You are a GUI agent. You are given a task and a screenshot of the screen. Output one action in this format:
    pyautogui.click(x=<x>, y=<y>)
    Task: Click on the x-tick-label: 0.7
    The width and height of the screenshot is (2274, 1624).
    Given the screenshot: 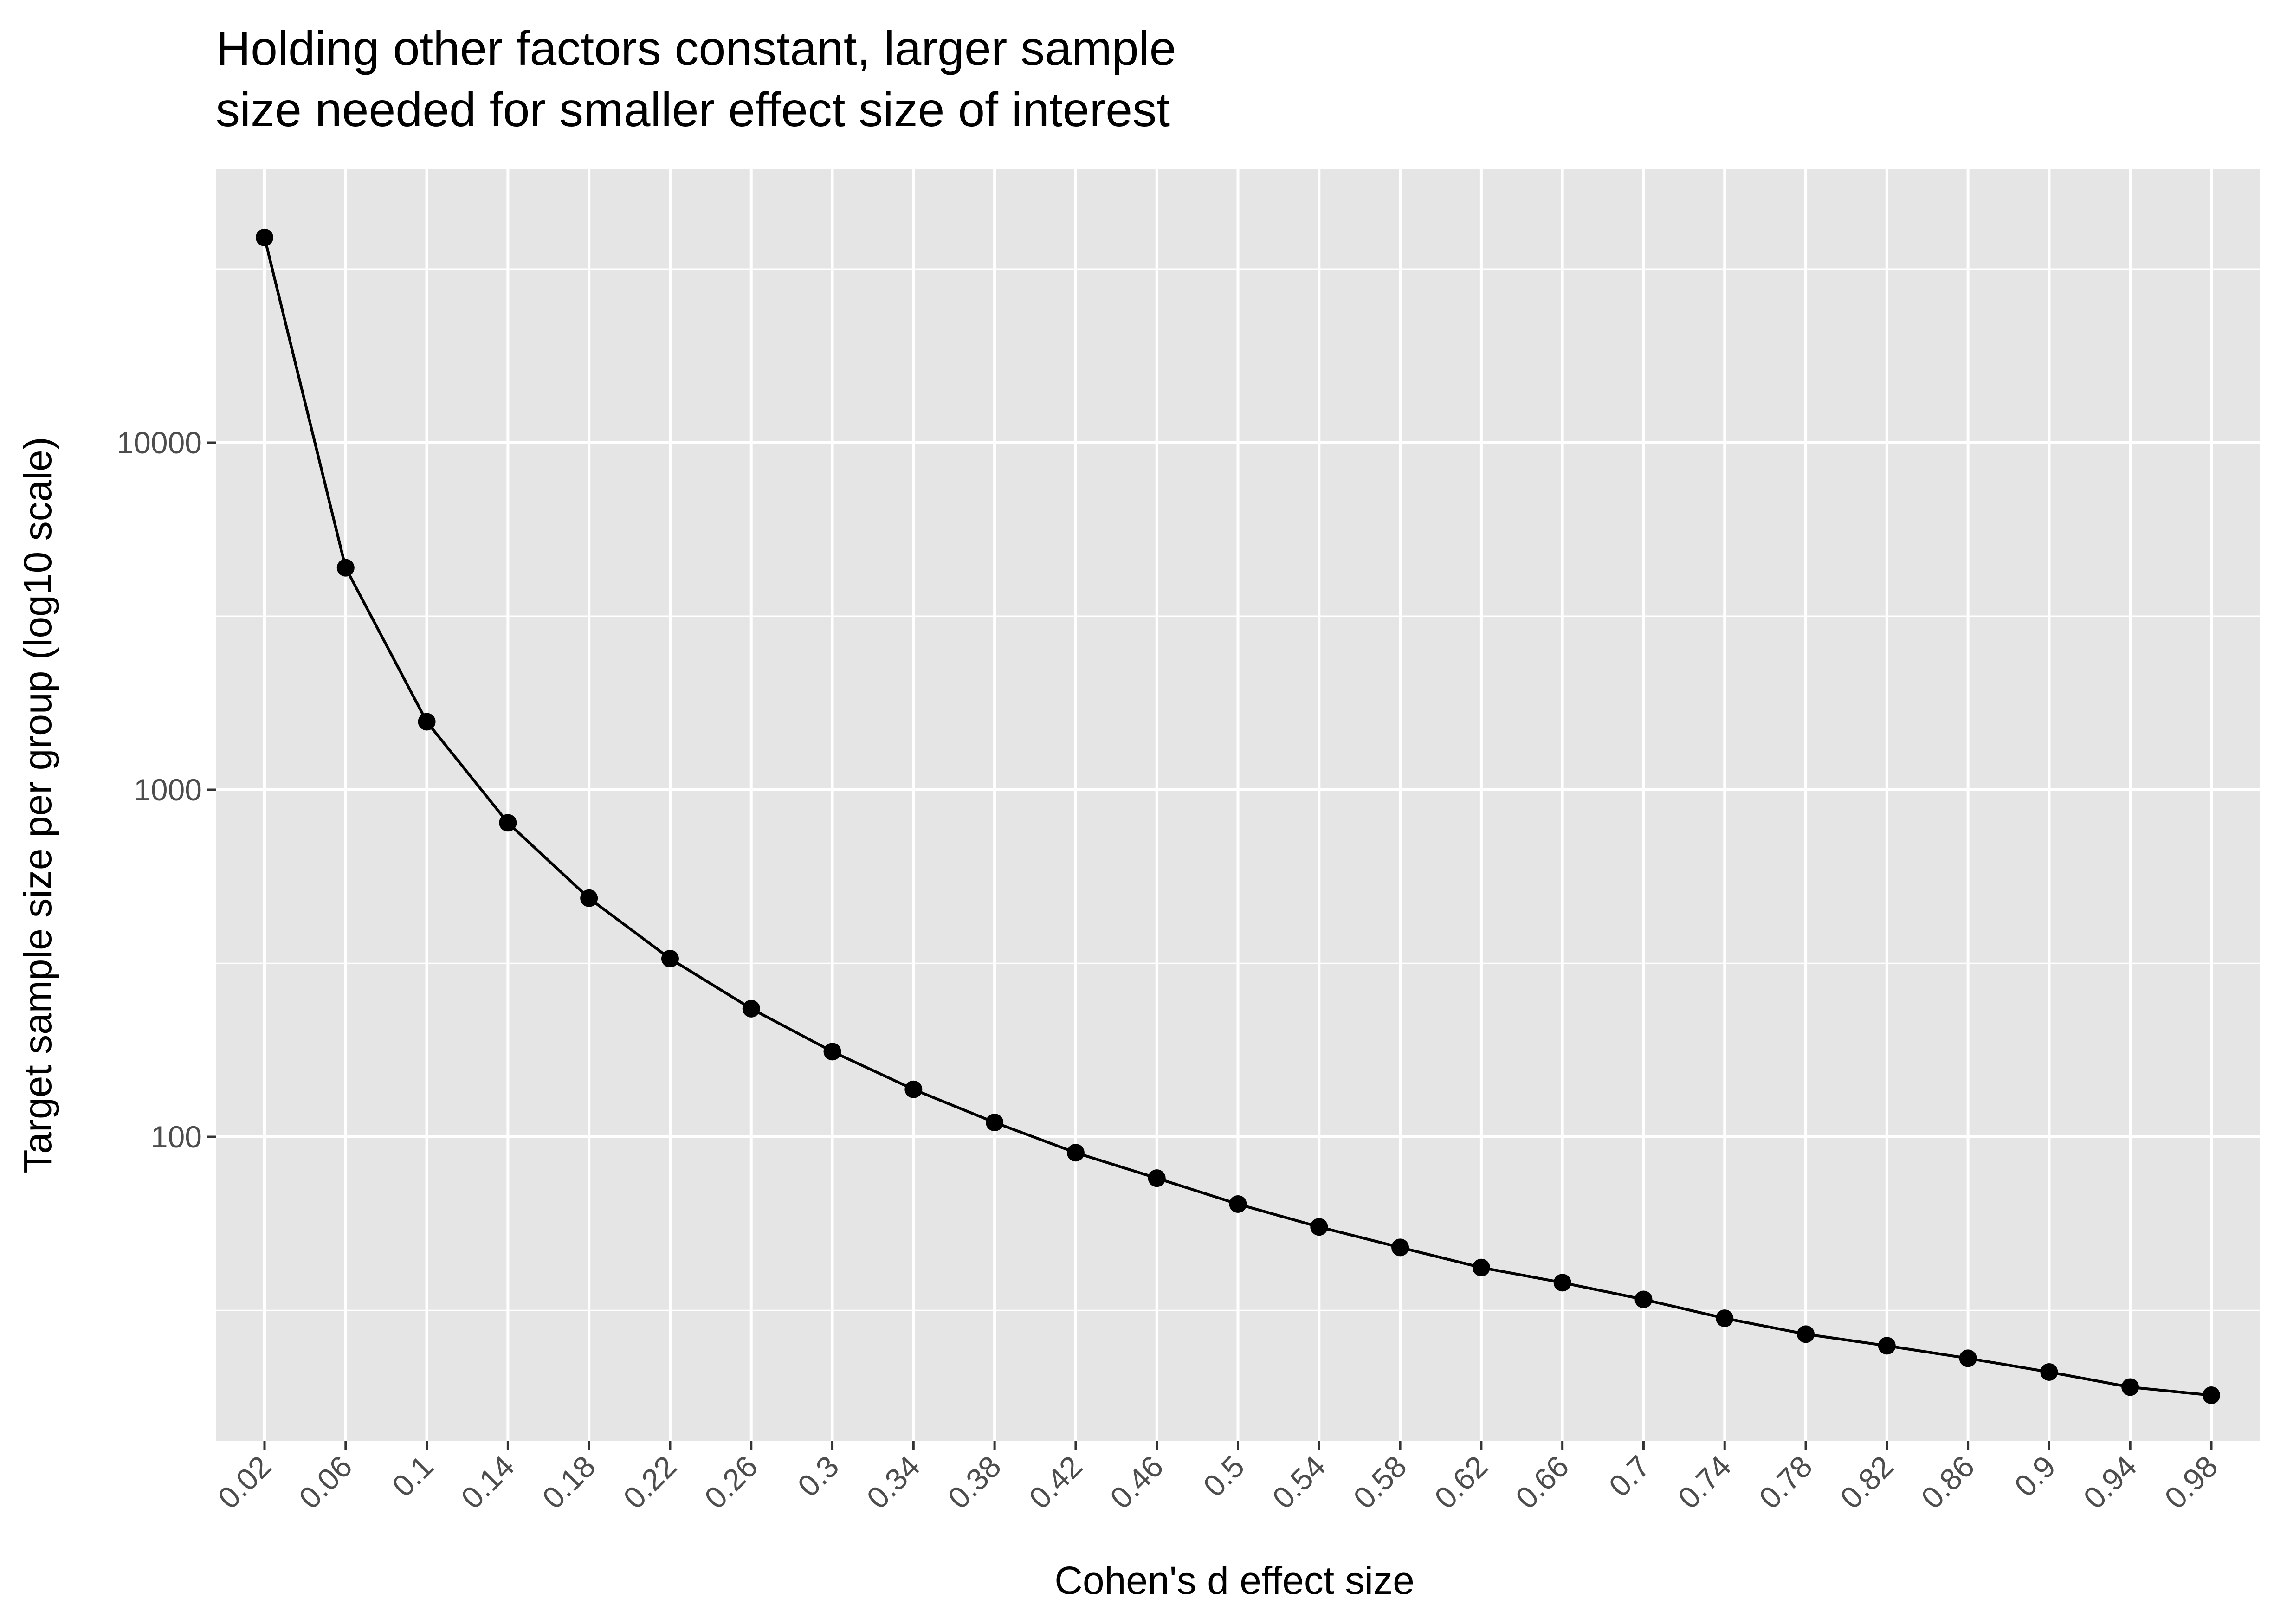 What is the action you would take?
    pyautogui.click(x=1629, y=1476)
    